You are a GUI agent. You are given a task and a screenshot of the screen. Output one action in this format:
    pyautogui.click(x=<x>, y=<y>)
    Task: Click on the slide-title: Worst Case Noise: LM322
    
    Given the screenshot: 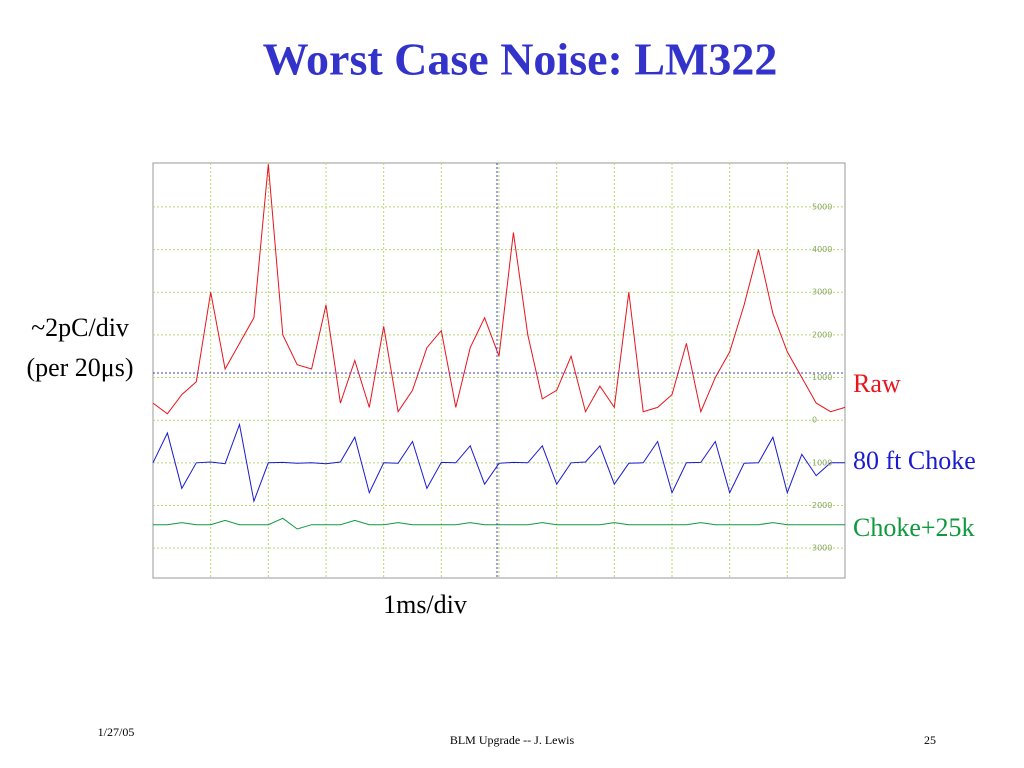 What is the action you would take?
    pyautogui.click(x=520, y=59)
    